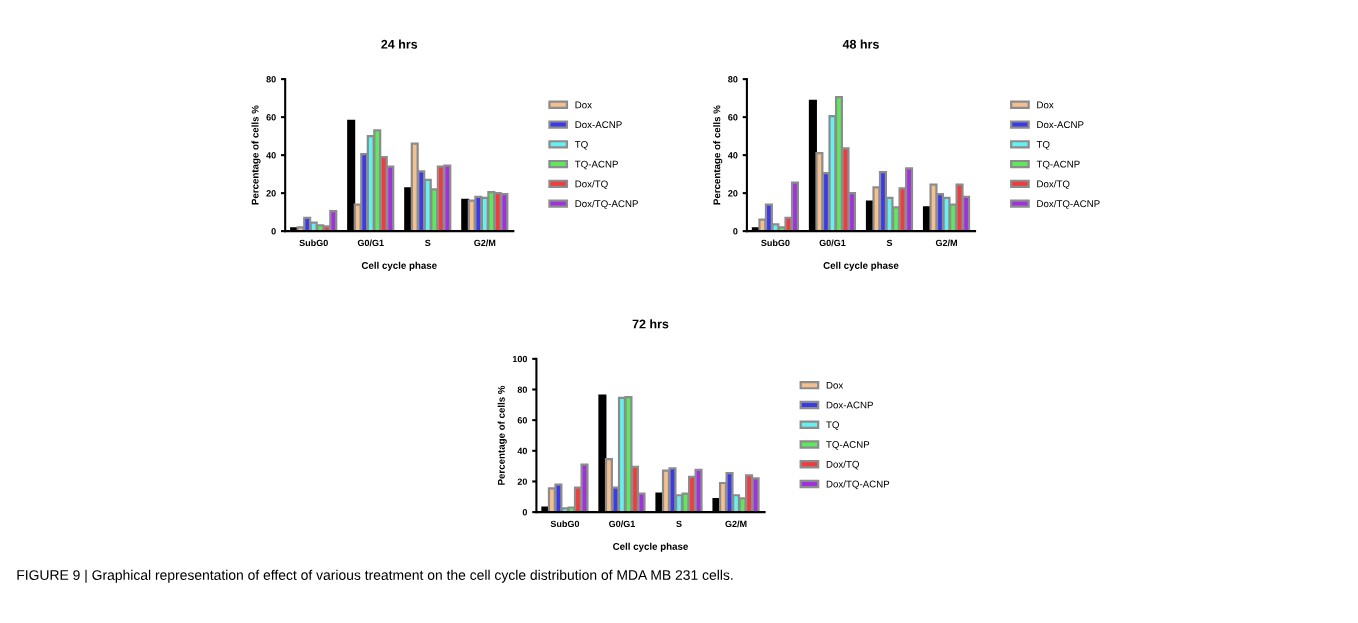 Image resolution: width=1358 pixels, height=623 pixels. I want to click on chart-title: 72 hrs, so click(650, 324).